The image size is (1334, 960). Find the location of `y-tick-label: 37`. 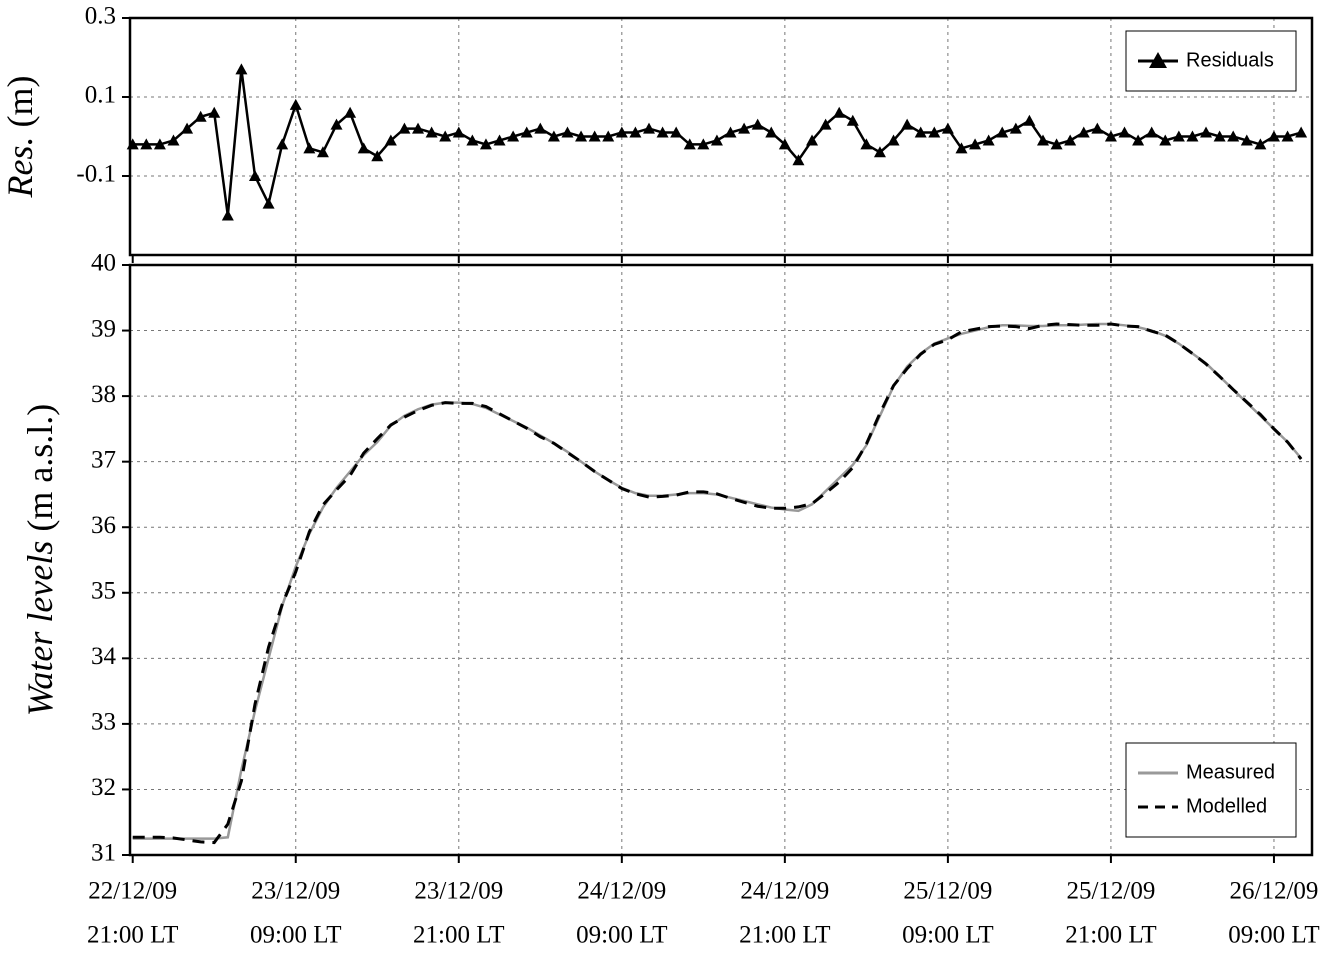

y-tick-label: 37 is located at coordinates (103, 459).